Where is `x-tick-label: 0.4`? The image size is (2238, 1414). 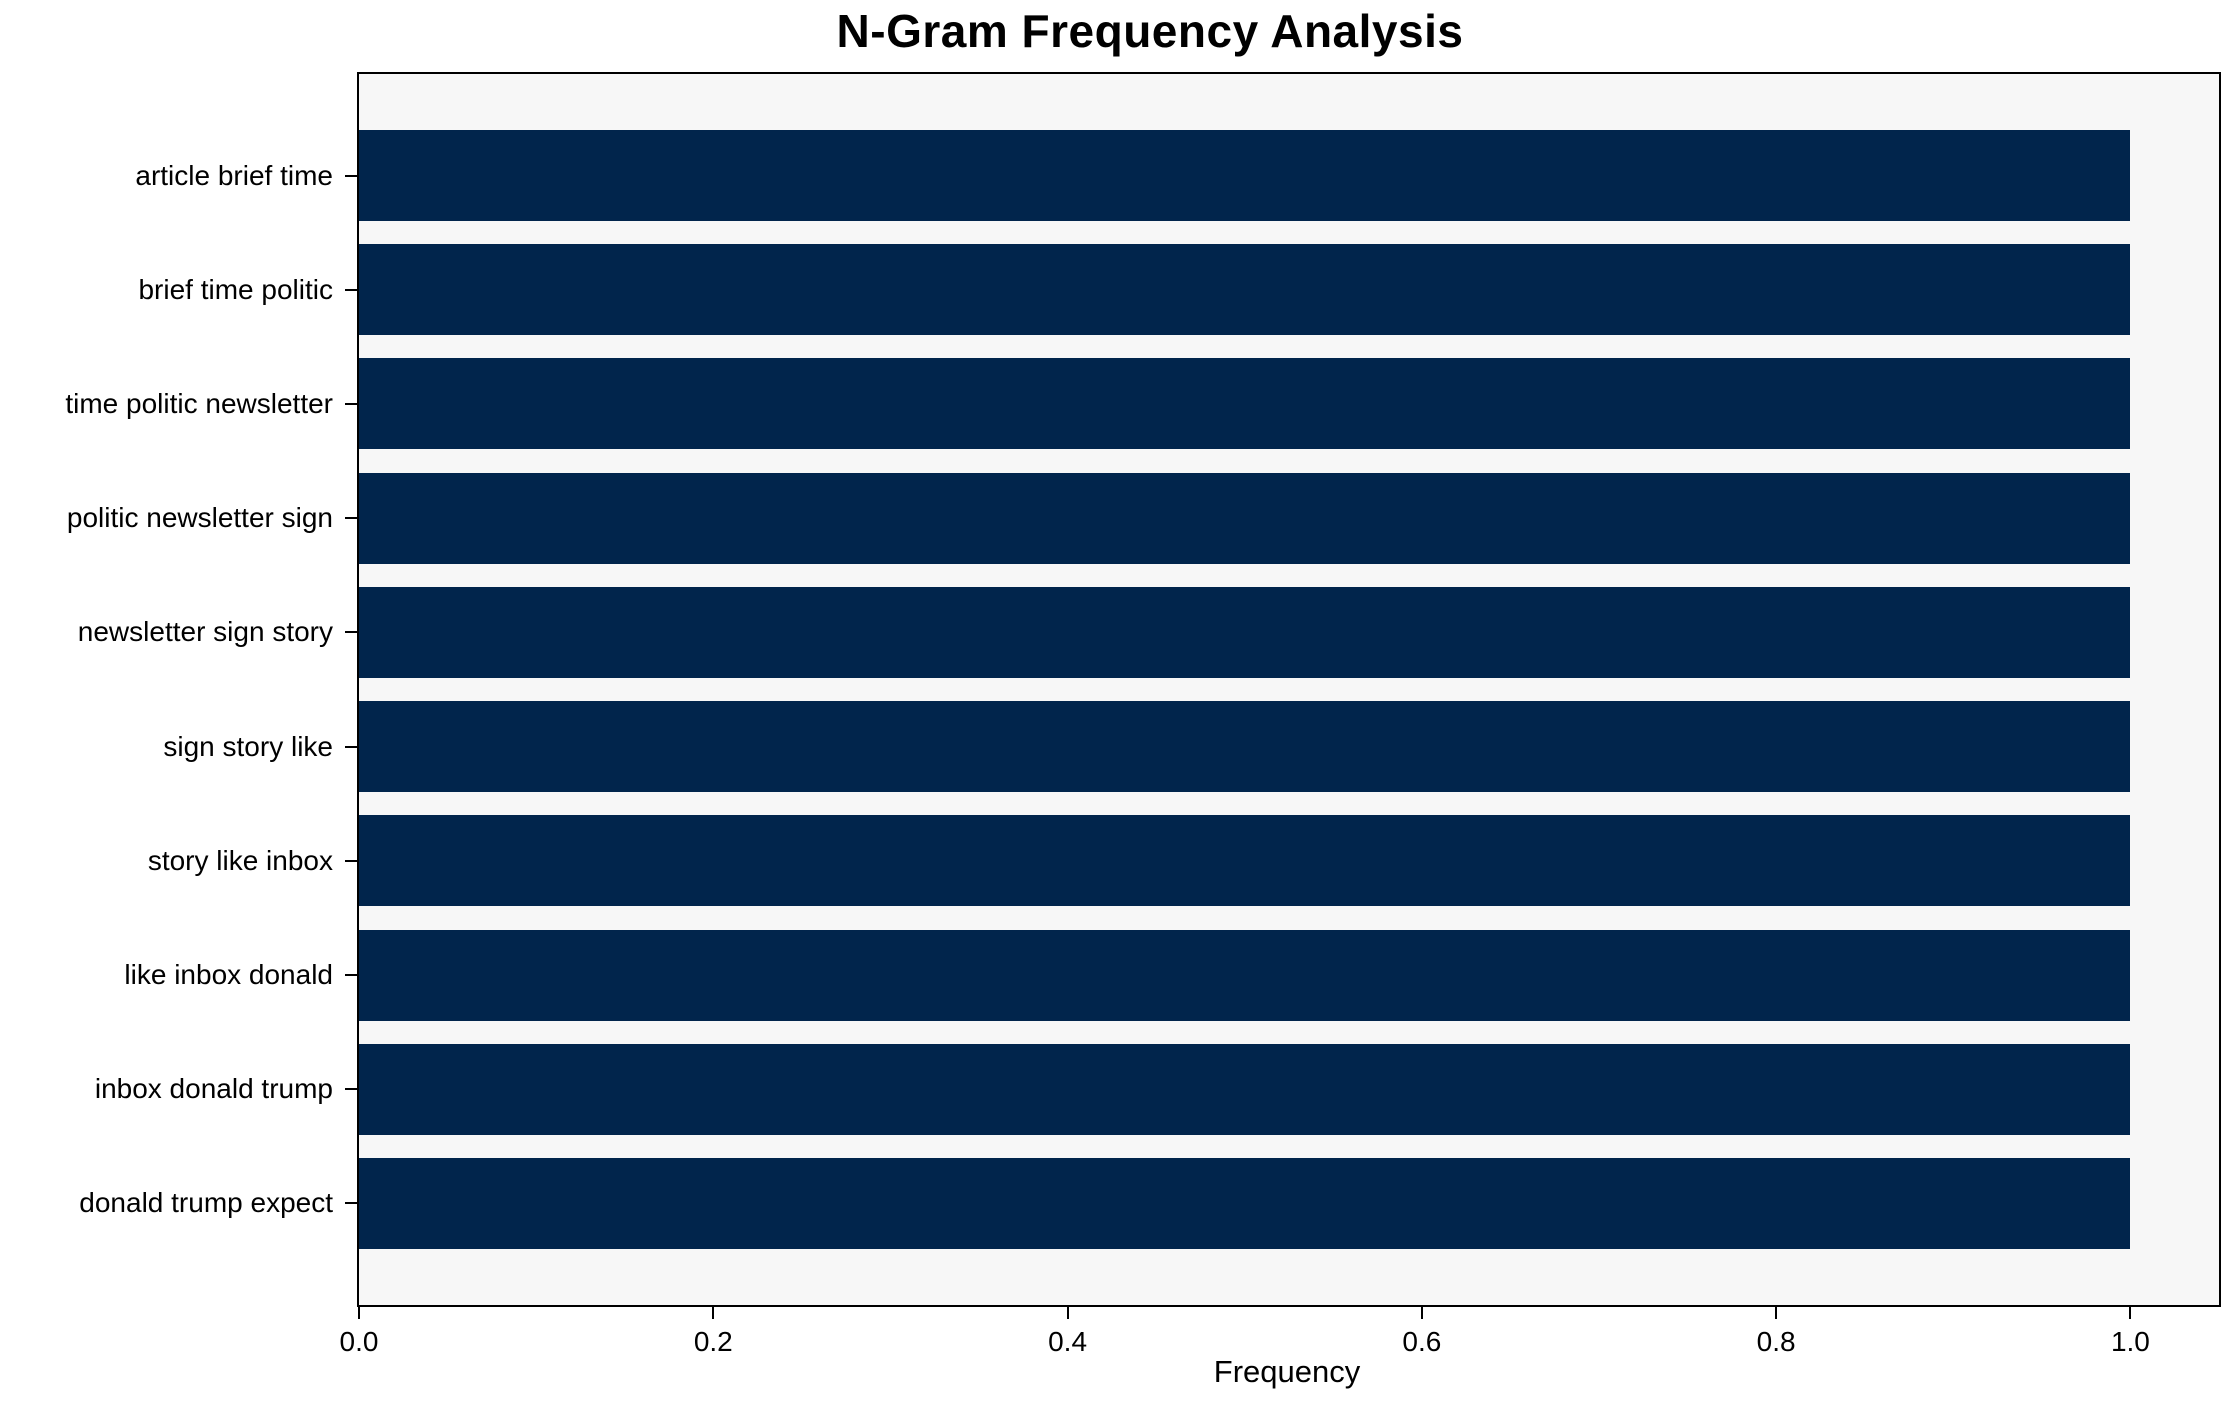
x-tick-label: 0.4 is located at coordinates (1068, 1341).